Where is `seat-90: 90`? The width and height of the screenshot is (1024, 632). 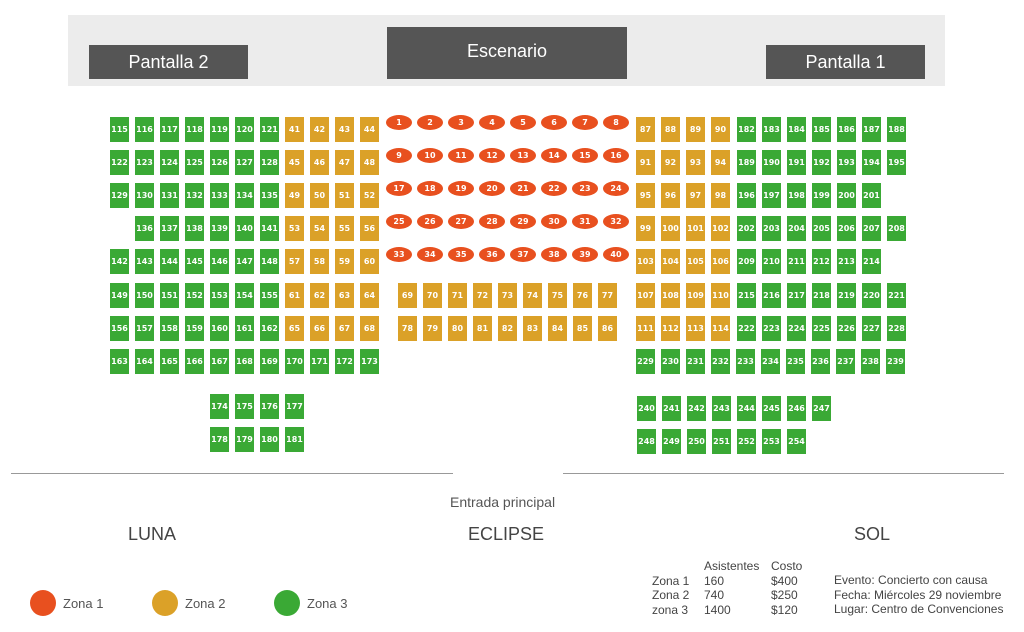
seat-90: 90 is located at coordinates (720, 129).